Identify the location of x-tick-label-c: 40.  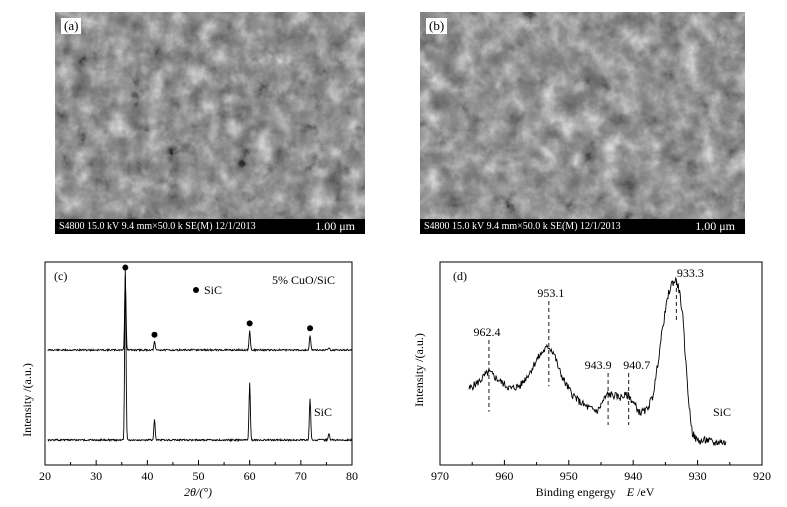
(147, 476).